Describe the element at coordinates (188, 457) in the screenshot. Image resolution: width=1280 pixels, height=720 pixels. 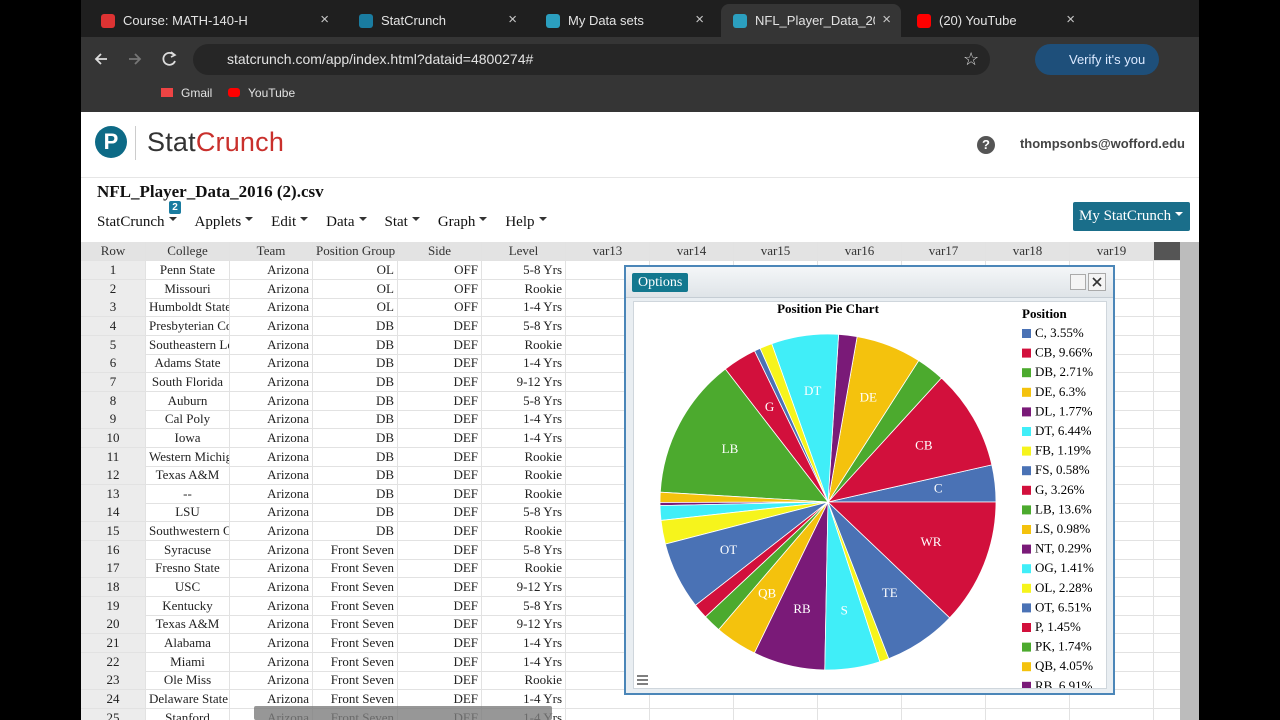
I see `cell: Western Michig` at that location.